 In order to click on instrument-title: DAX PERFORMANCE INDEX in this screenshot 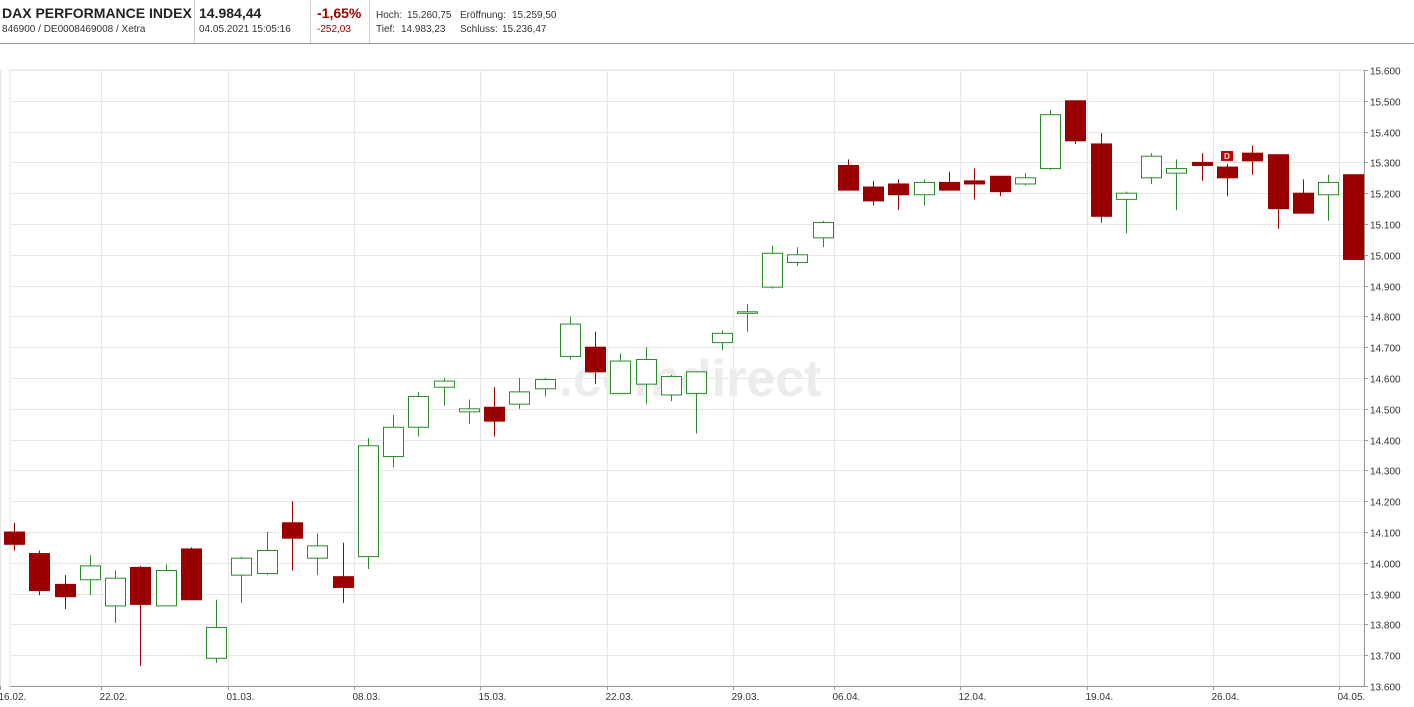, I will do `click(97, 13)`.